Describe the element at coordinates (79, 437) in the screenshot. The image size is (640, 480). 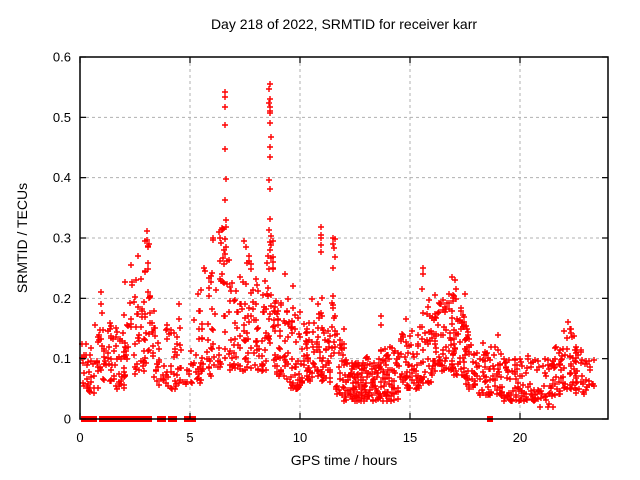
I see `x-tick-label: 0` at that location.